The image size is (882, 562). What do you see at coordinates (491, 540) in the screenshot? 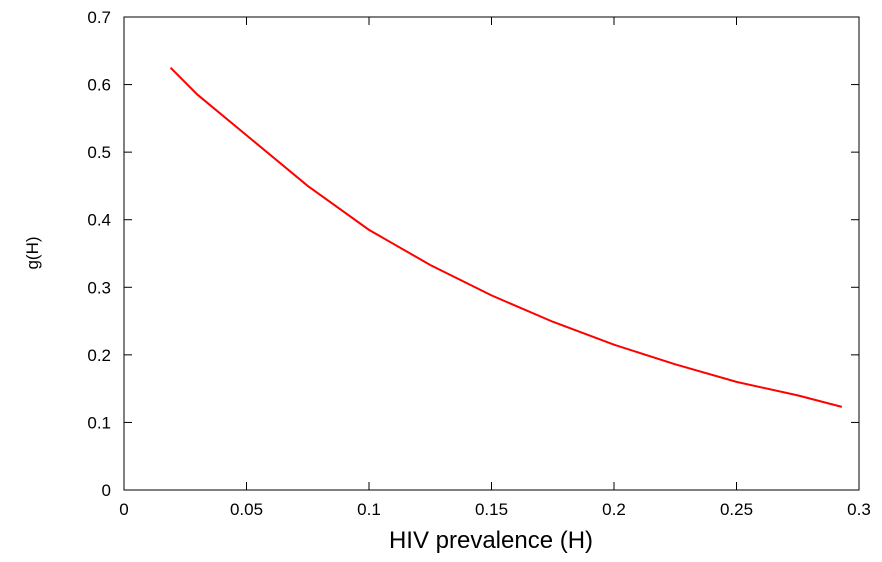
I see `x-axis-label: HIV prevalence (H)` at bounding box center [491, 540].